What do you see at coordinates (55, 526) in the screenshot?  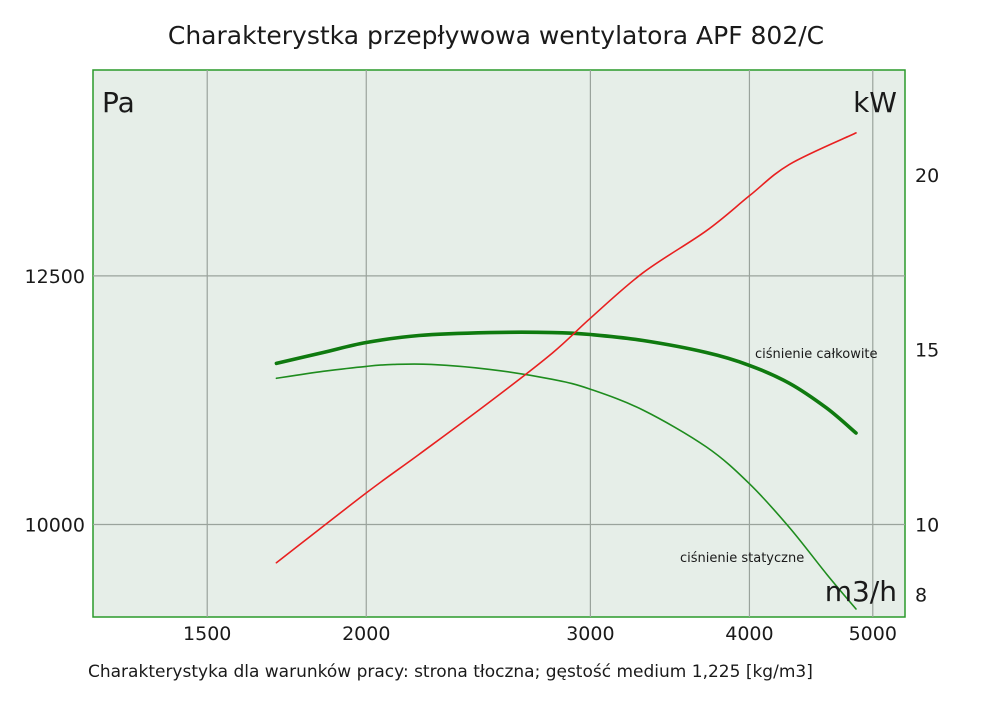 I see `y-tick-label: 10000` at bounding box center [55, 526].